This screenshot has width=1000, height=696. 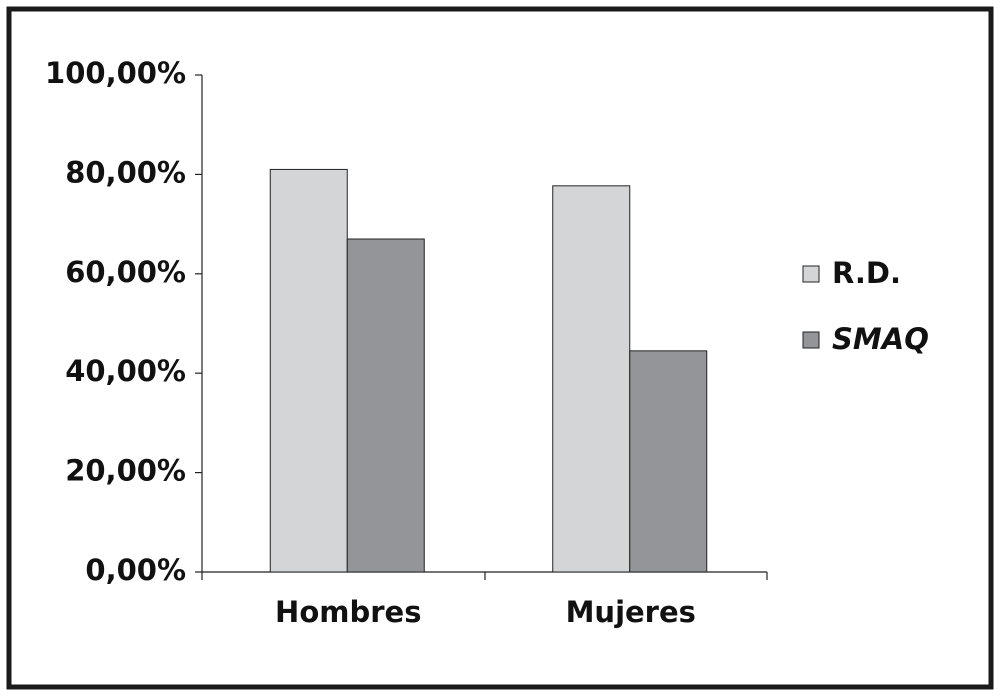 What do you see at coordinates (125, 272) in the screenshot?
I see `y-tick-label: 60,00%` at bounding box center [125, 272].